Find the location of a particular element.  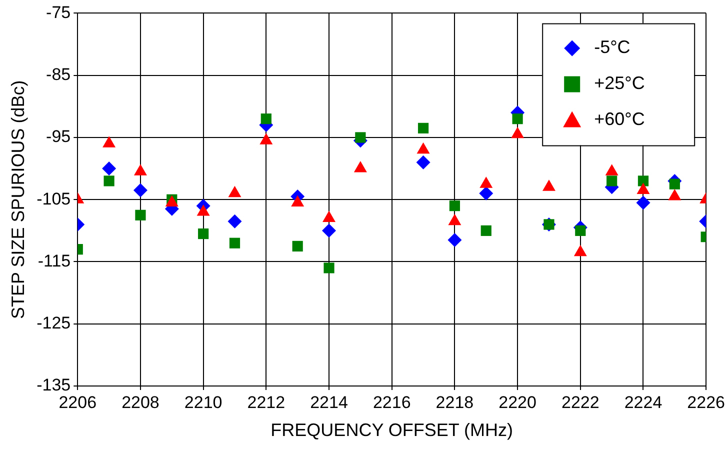

legend-label: +60°C is located at coordinates (619, 119).